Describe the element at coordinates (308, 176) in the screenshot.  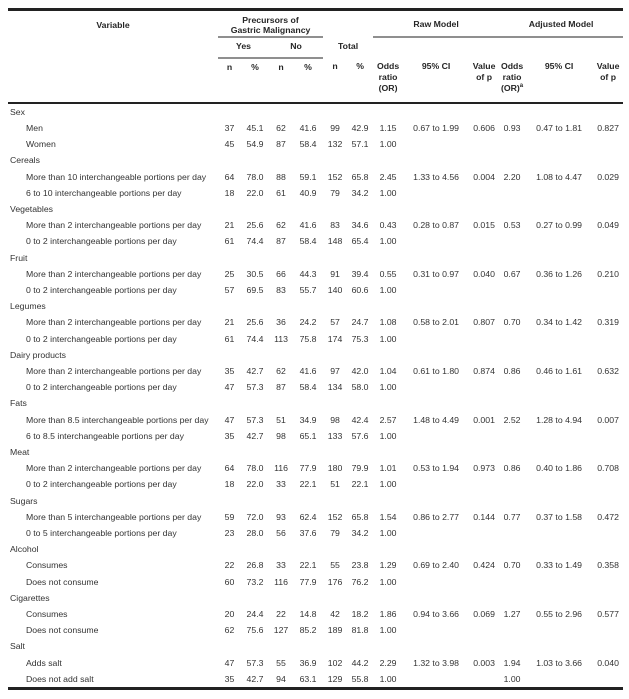
I see `cell-no-pct: 59.1` at that location.